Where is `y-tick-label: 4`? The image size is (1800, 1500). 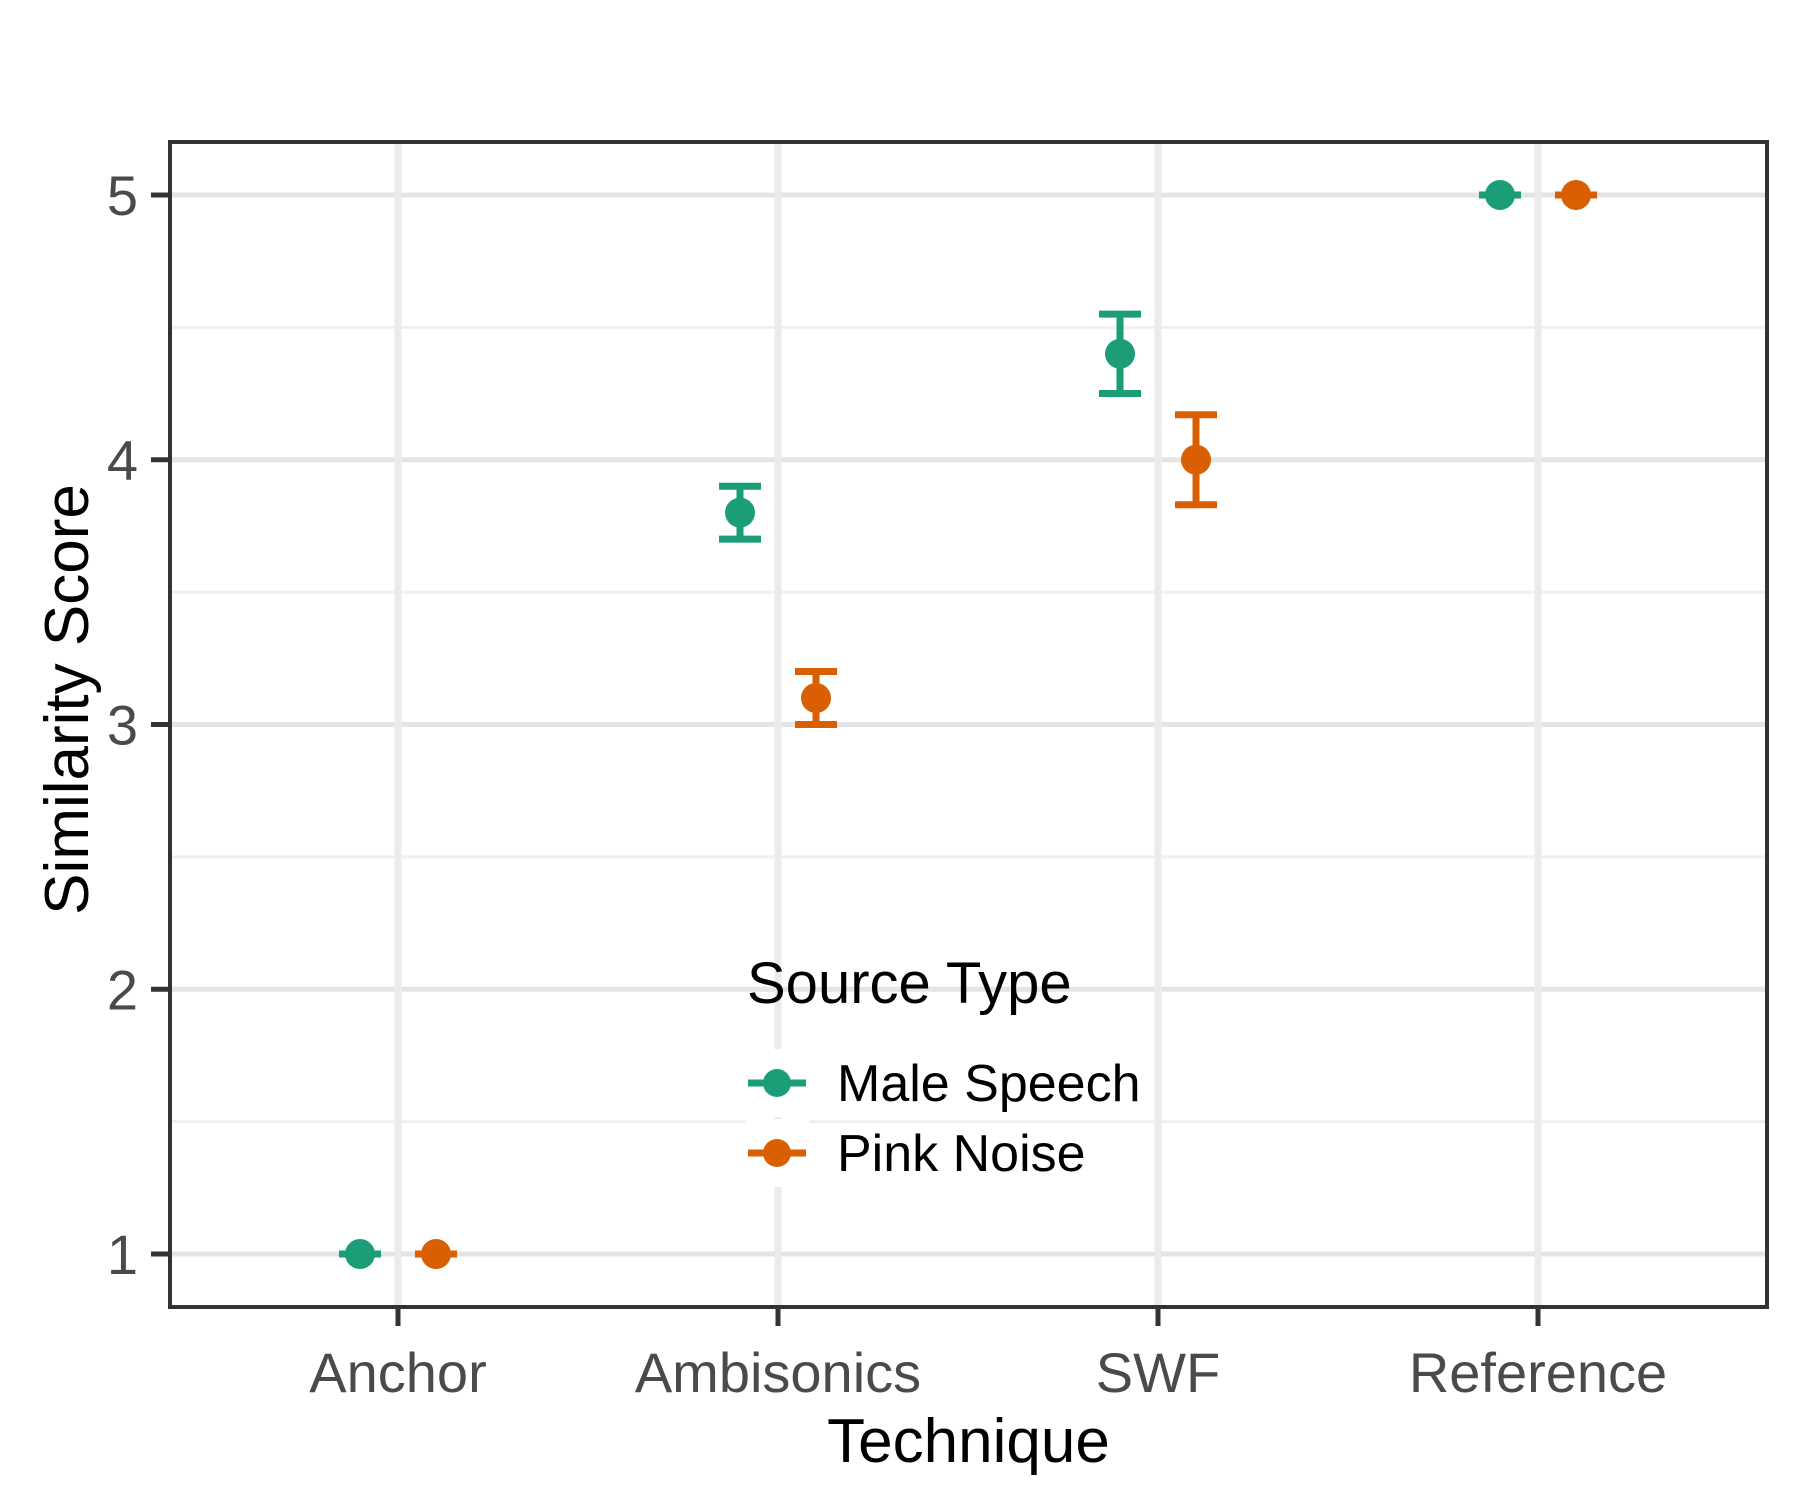 y-tick-label: 4 is located at coordinates (122, 460).